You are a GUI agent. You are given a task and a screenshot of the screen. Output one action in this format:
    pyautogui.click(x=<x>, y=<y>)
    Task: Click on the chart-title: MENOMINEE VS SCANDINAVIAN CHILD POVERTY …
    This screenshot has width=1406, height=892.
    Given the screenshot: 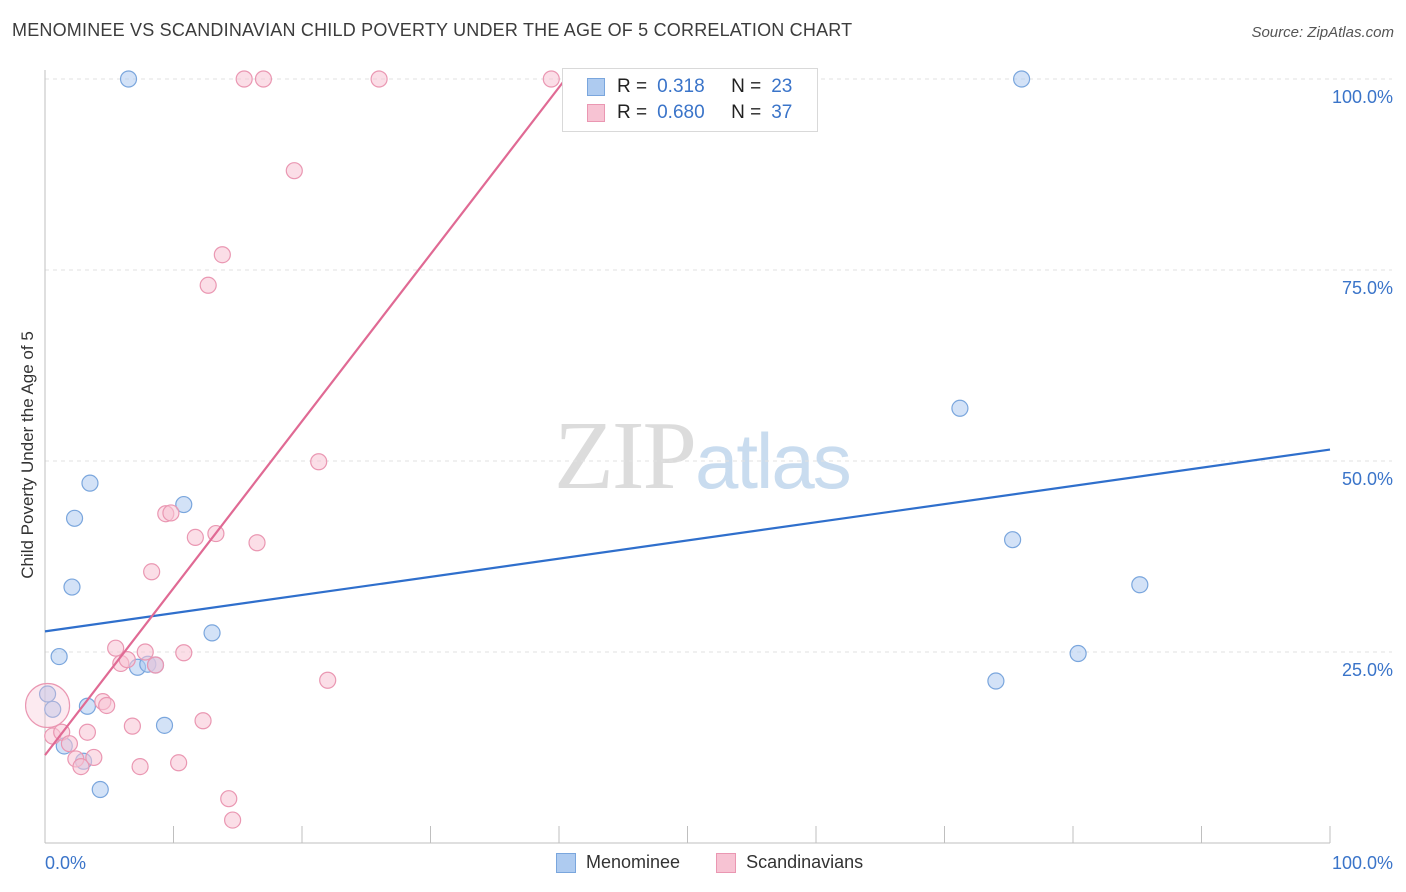 What is the action you would take?
    pyautogui.click(x=432, y=30)
    